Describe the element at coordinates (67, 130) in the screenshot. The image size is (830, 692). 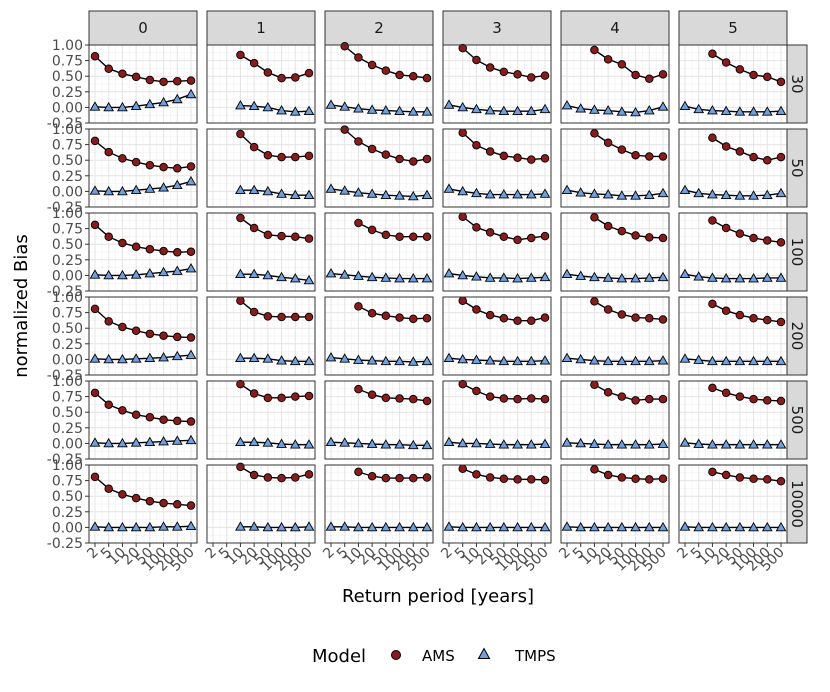
I see `y-tick-label: 1.00` at that location.